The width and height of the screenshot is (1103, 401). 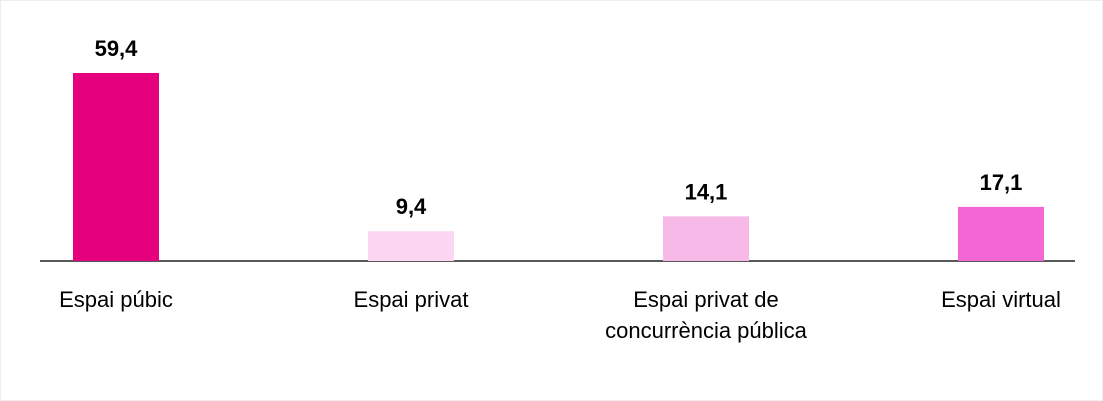 I want to click on x-tick-label: Espai privat de concurrència pública, so click(x=706, y=315).